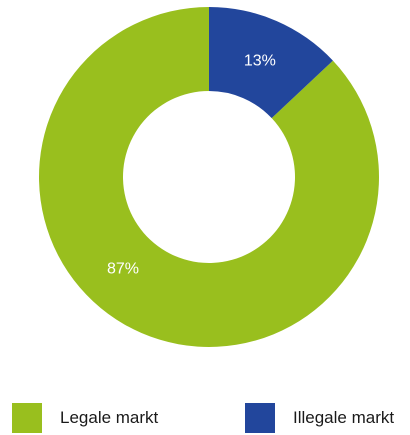 Image resolution: width=410 pixels, height=435 pixels. What do you see at coordinates (109, 417) in the screenshot?
I see `legend-label-legale-markt: Legale markt` at bounding box center [109, 417].